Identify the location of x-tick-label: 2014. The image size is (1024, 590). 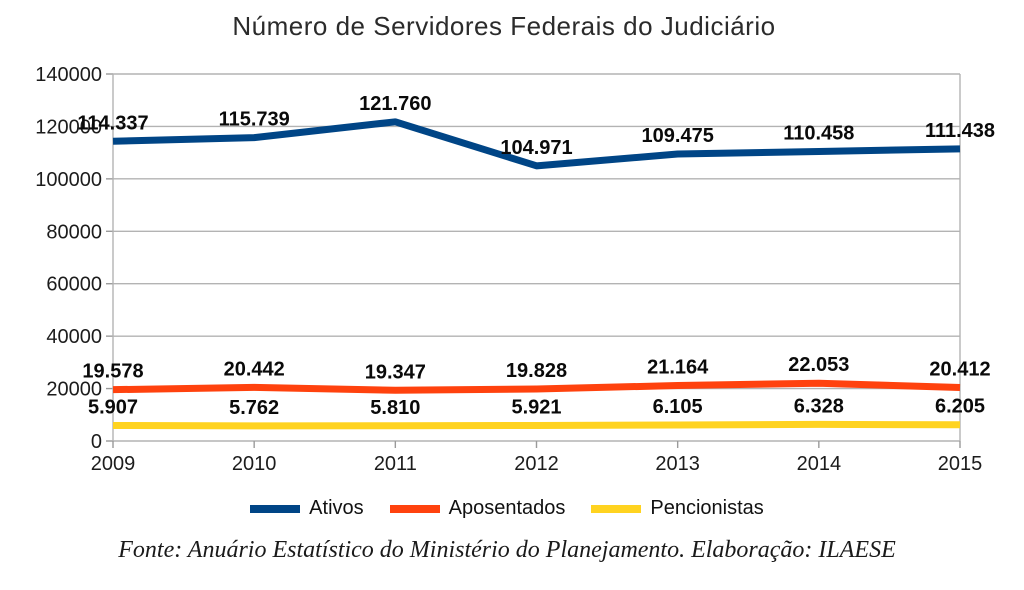
(819, 464).